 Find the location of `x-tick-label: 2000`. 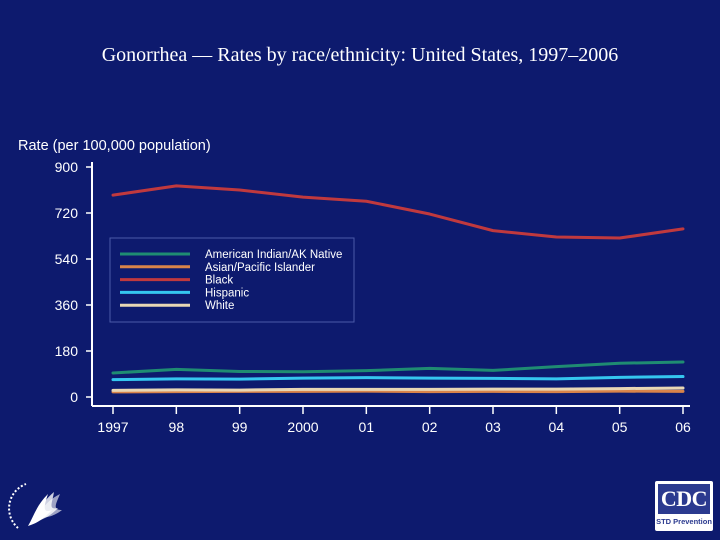

x-tick-label: 2000 is located at coordinates (302, 427).